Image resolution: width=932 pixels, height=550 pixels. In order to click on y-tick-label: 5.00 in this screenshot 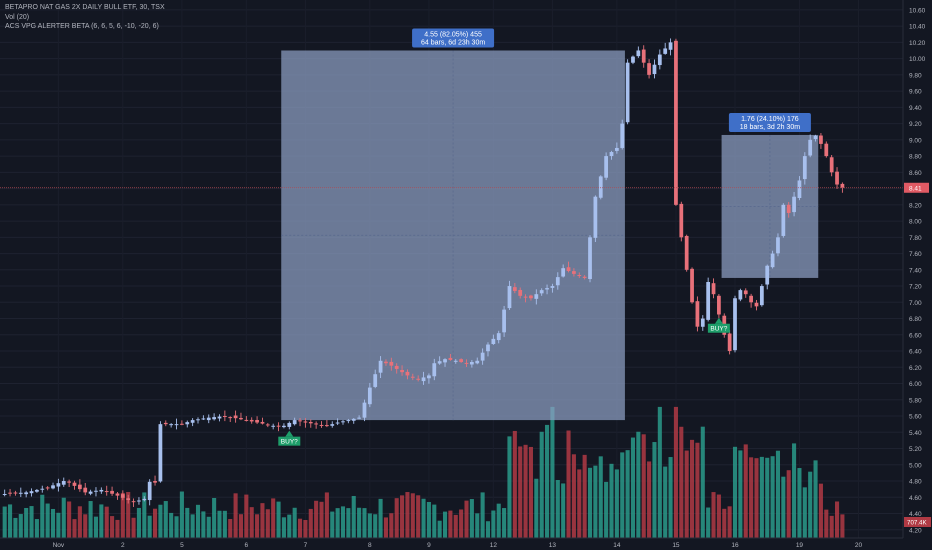, I will do `click(915, 465)`.